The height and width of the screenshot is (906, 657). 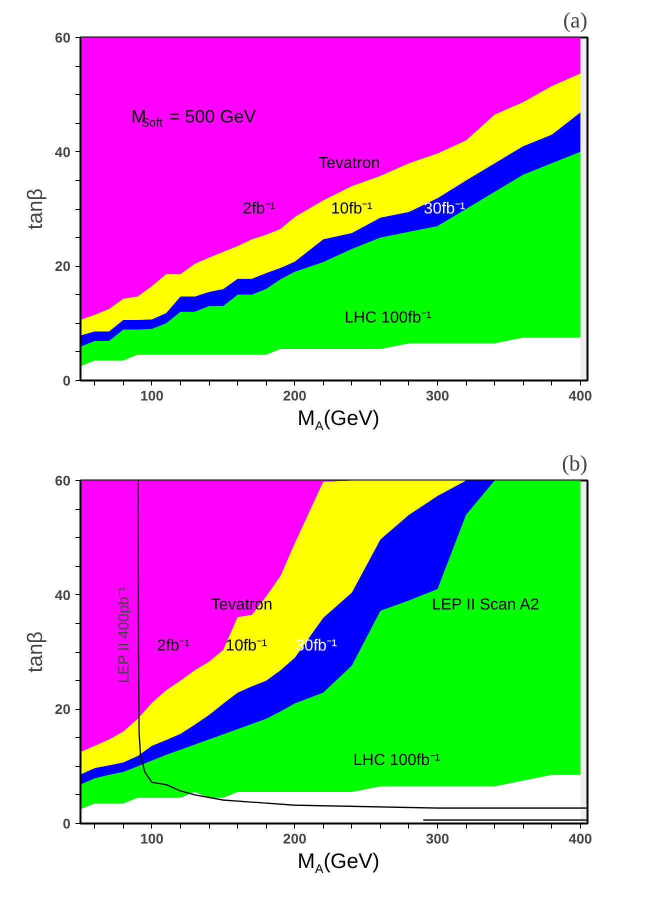 I want to click on chart-subtitle: (b), so click(x=575, y=463).